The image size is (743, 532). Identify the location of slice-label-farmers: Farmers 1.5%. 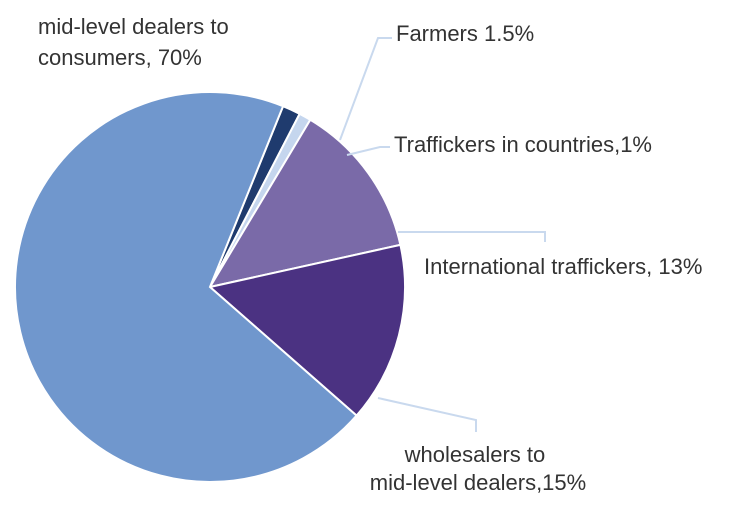
(465, 33).